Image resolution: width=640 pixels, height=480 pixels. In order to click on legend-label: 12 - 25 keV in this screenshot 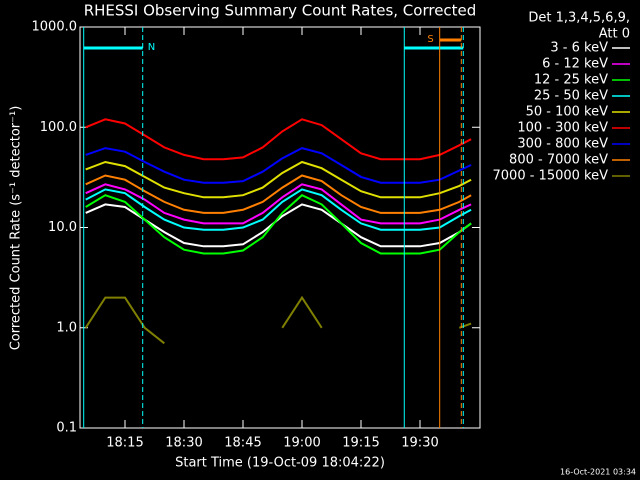, I will do `click(571, 80)`.